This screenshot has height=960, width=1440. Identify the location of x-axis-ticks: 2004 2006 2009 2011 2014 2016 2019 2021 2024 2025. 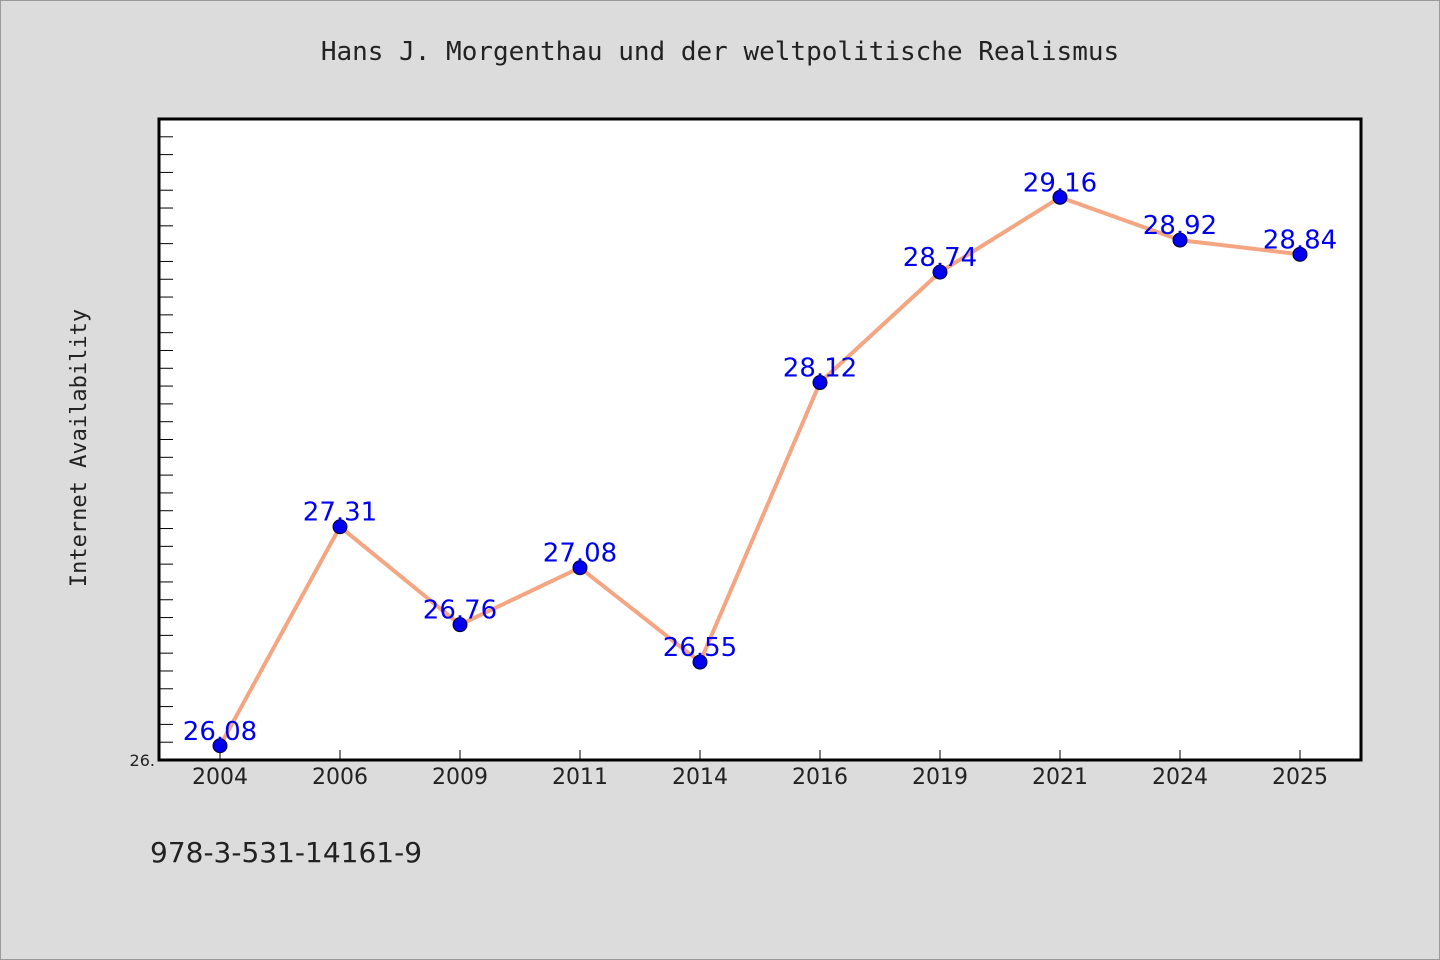
(760, 770).